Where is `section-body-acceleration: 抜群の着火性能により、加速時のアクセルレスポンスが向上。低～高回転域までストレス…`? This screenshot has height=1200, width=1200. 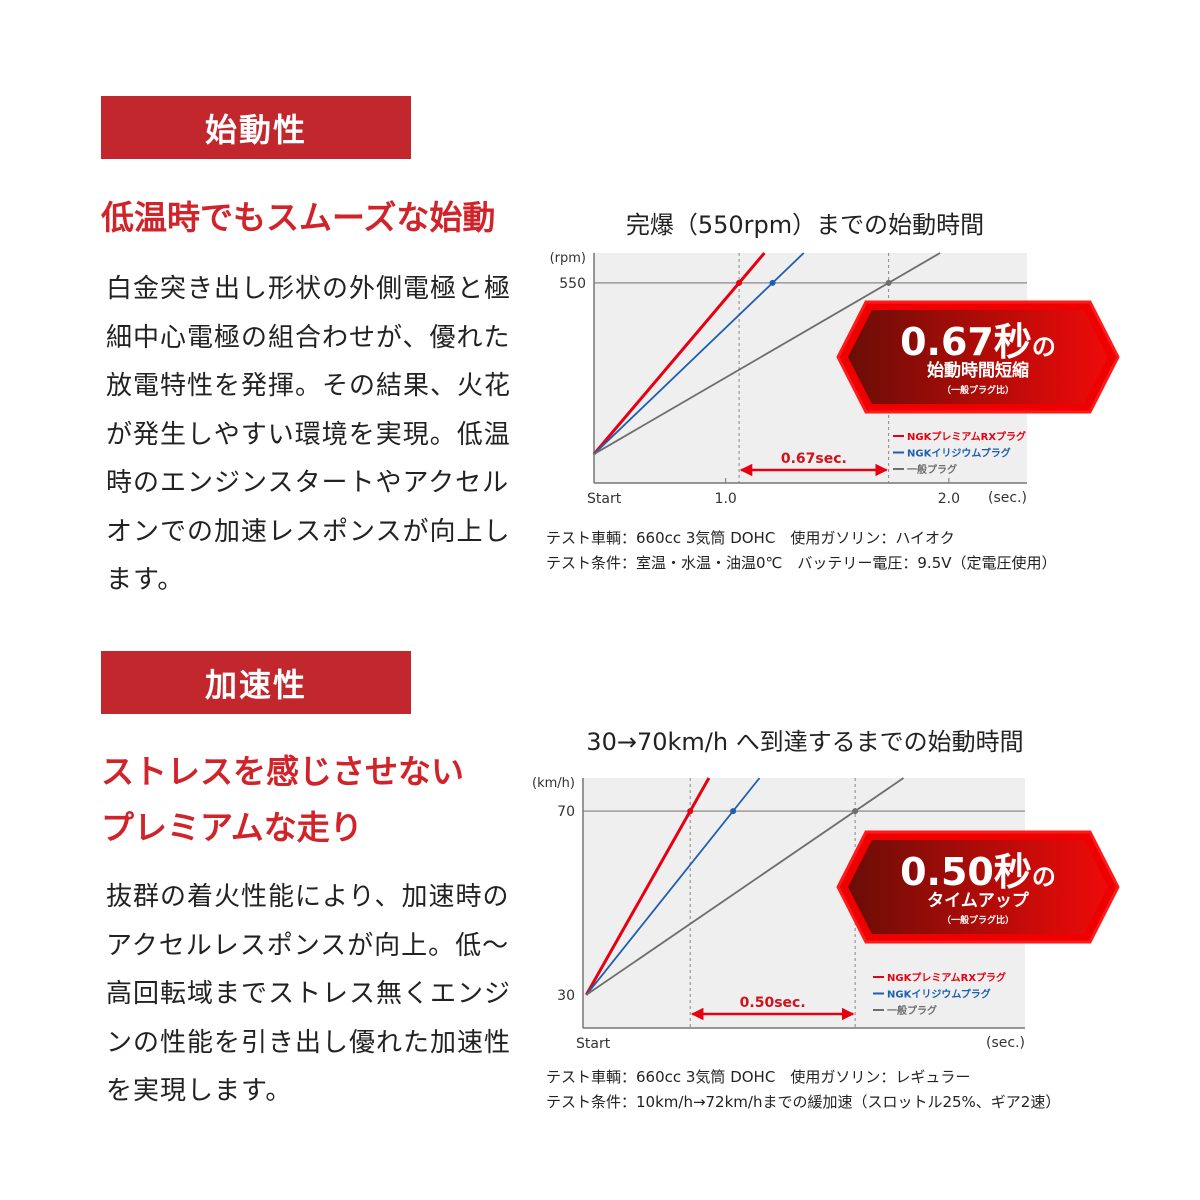
section-body-acceleration: 抜群の着火性能により、加速時のアクセルレスポンスが向上。低～高回転域までストレス… is located at coordinates (309, 994).